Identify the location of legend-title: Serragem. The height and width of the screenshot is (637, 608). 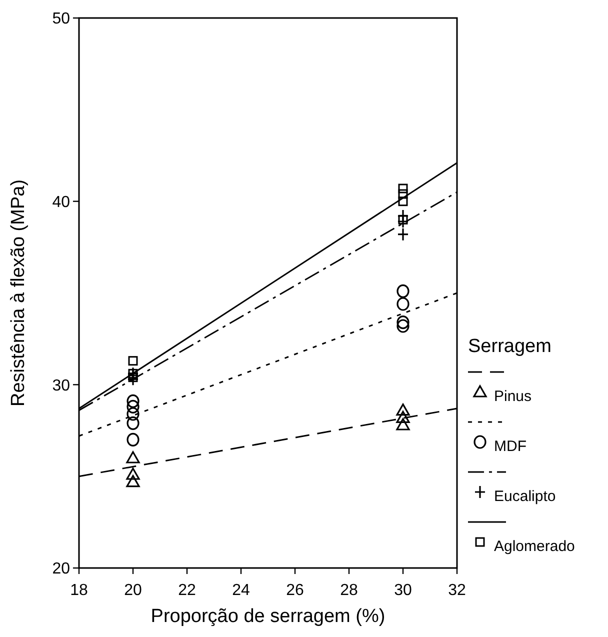
(510, 346).